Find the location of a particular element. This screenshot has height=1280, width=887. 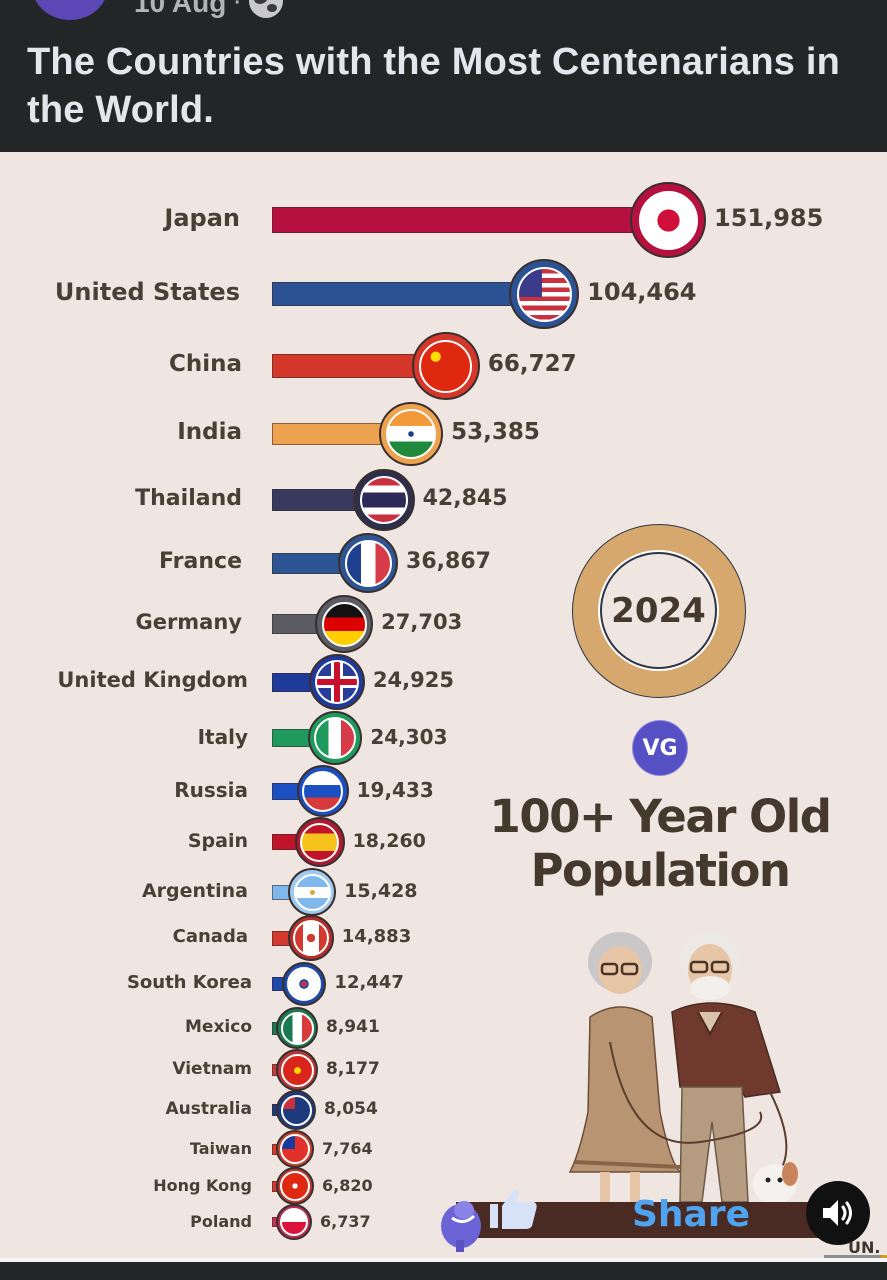

country-label: Australia is located at coordinates (209, 1108).